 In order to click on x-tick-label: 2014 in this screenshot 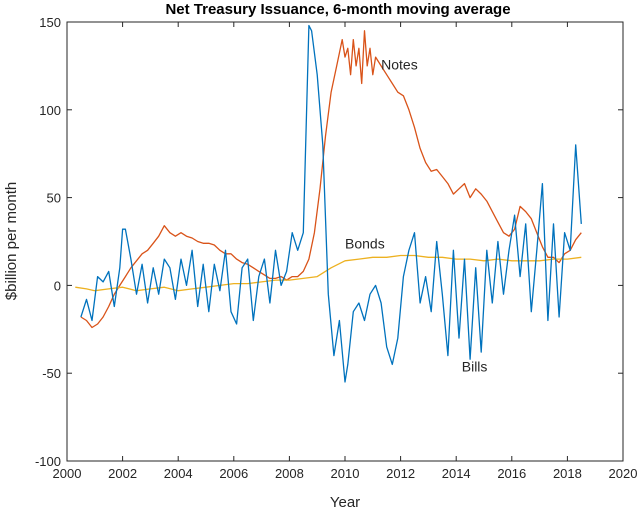, I will do `click(456, 473)`.